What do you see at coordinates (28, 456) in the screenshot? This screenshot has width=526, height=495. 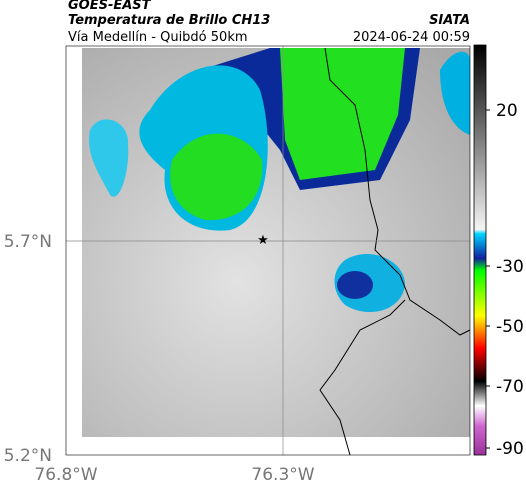 I see `lat-label: 5.2°N` at bounding box center [28, 456].